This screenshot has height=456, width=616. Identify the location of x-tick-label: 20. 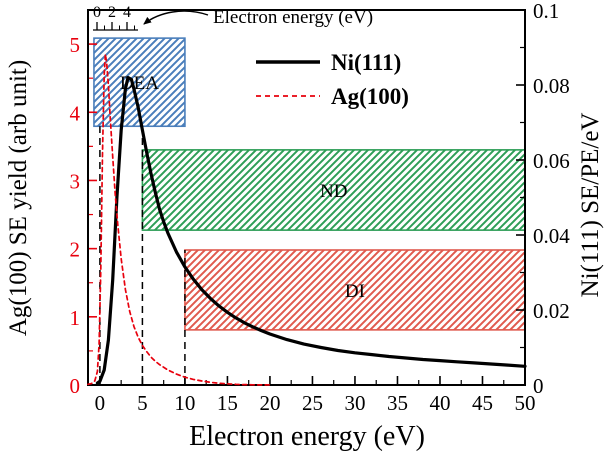
(269, 403).